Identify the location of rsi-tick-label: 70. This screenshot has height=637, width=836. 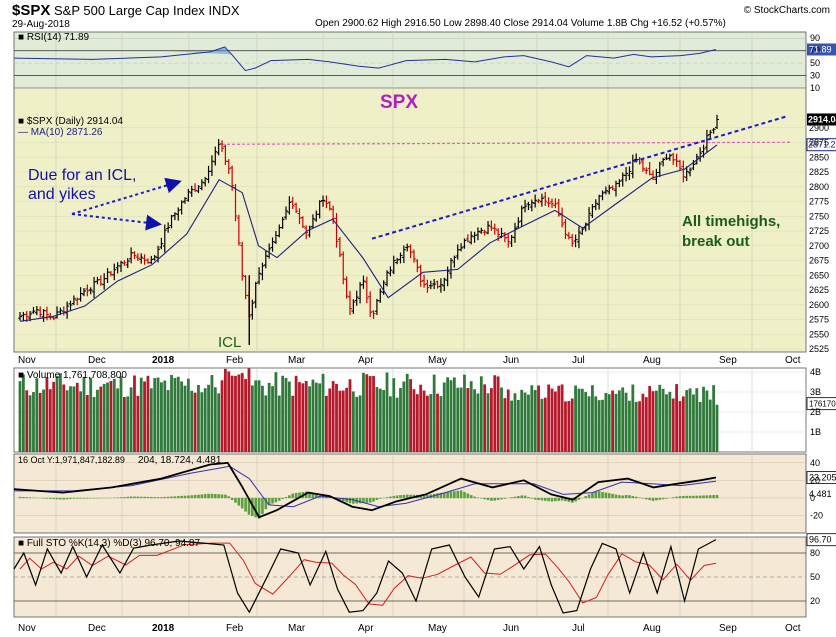
(815, 51).